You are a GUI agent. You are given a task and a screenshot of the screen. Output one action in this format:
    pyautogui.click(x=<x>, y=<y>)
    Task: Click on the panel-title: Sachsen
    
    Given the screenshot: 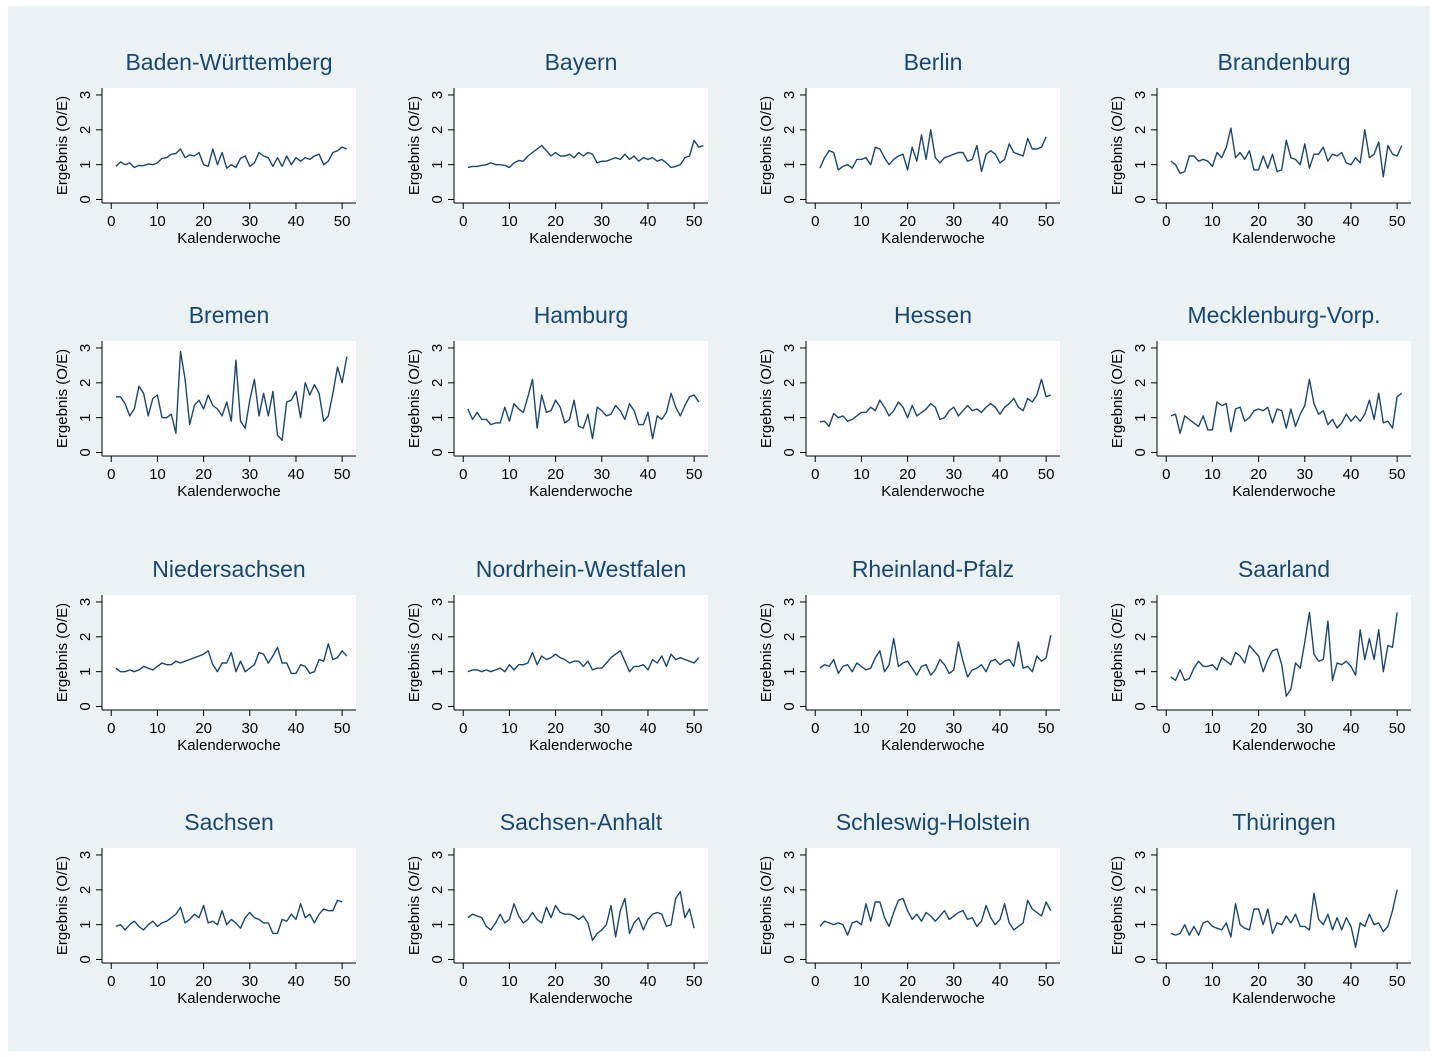 What is the action you would take?
    pyautogui.click(x=229, y=822)
    